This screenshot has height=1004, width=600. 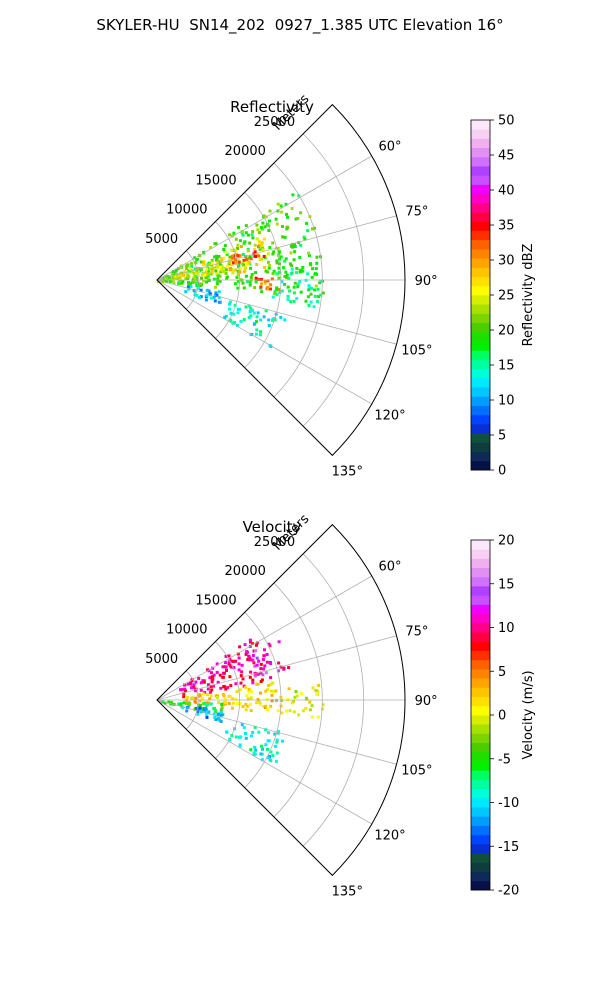 I want to click on azimuth-gridline, so click(x=264, y=638).